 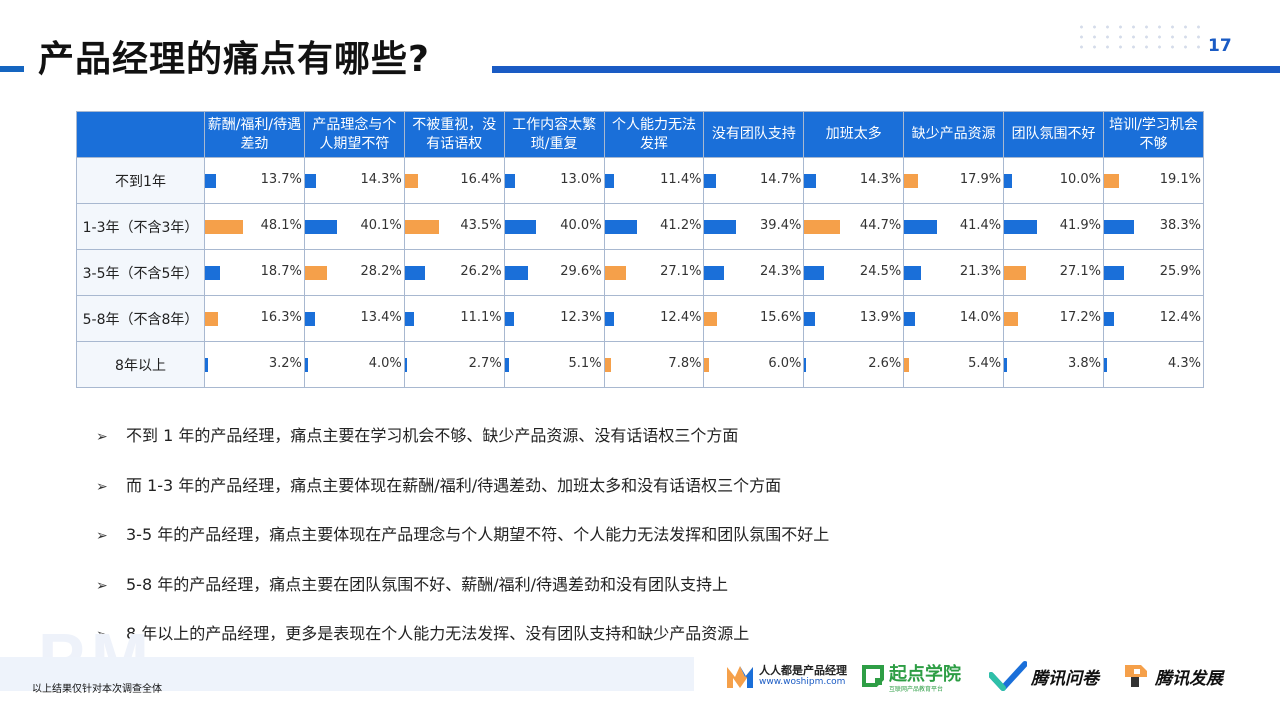 What do you see at coordinates (1080, 225) in the screenshot?
I see `bar-value-label: 41.9%` at bounding box center [1080, 225].